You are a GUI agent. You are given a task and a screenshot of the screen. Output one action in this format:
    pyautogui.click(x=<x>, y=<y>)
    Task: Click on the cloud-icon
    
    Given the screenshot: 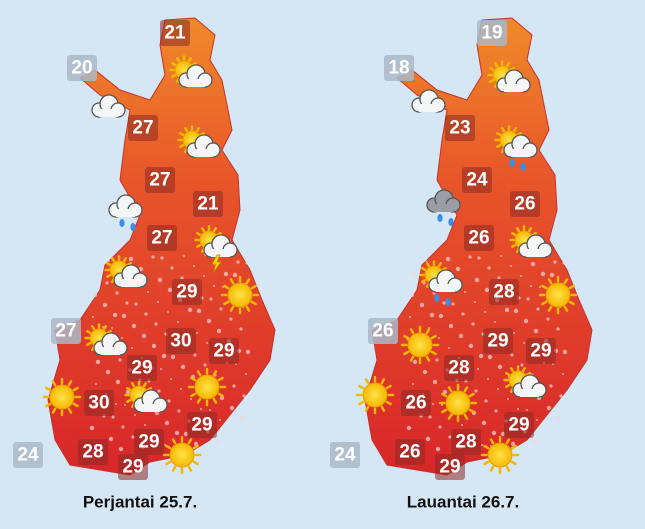 What is the action you would take?
    pyautogui.click(x=110, y=344)
    